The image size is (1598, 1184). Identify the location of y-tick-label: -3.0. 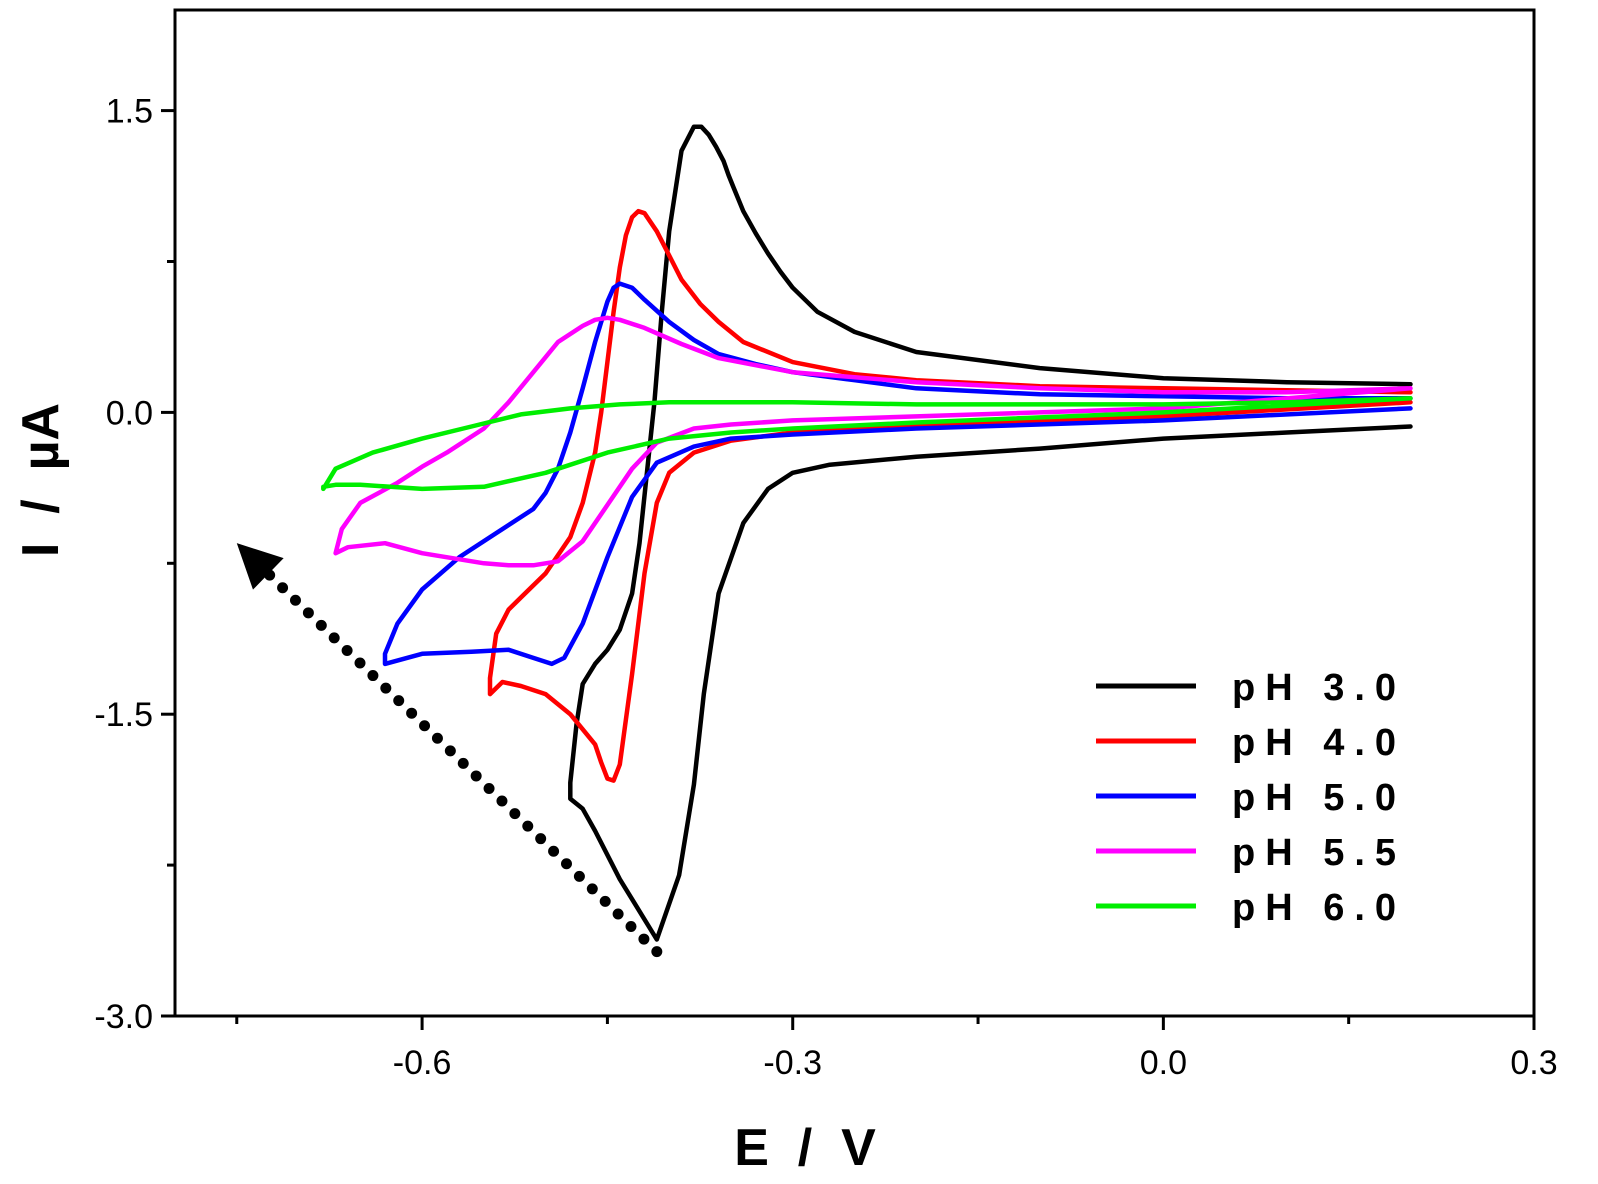
(123, 1017).